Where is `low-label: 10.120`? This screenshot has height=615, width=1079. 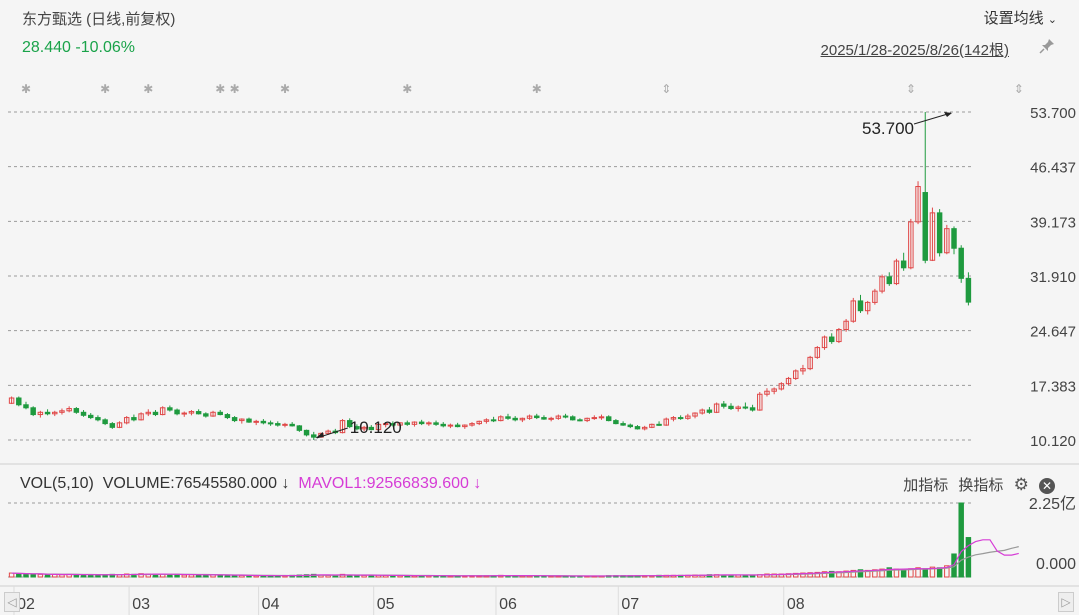 low-label: 10.120 is located at coordinates (376, 427).